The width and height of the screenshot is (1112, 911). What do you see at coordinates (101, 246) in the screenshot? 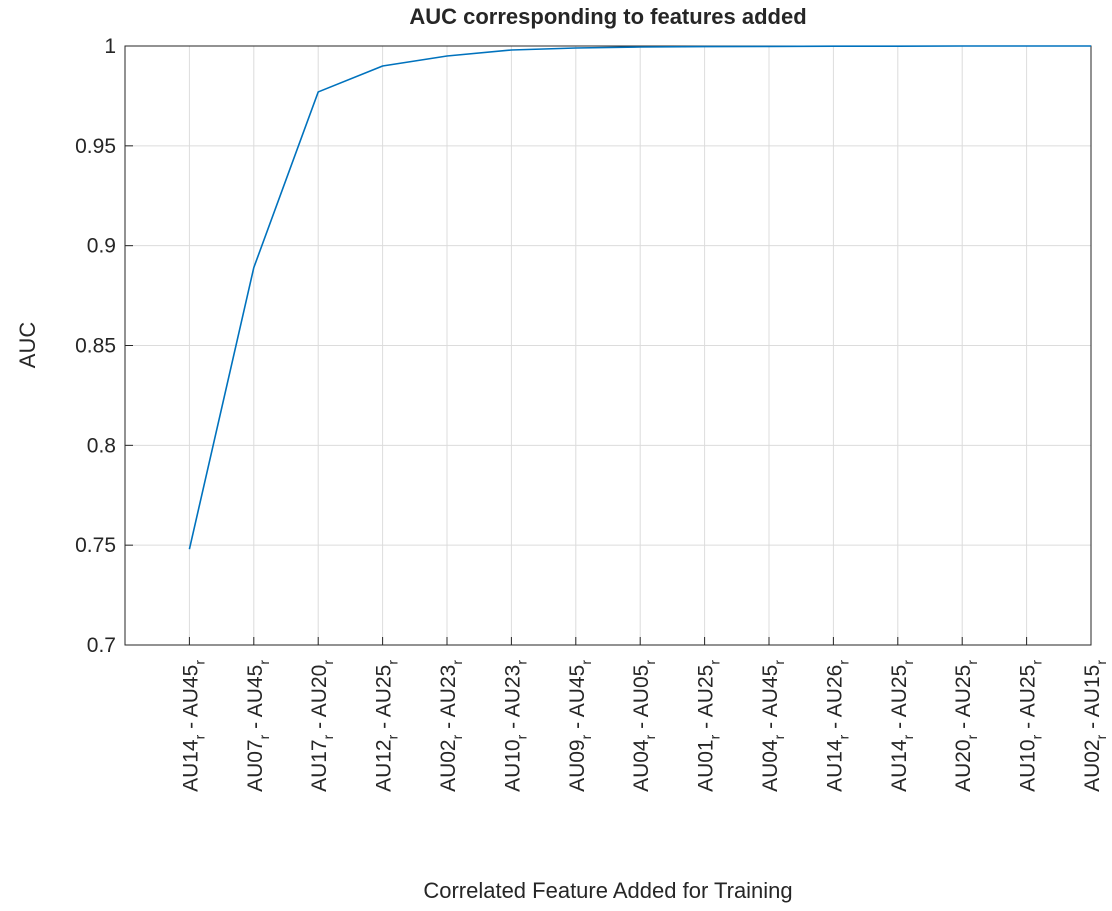
I see `y-tick-label: 0.9` at bounding box center [101, 246].